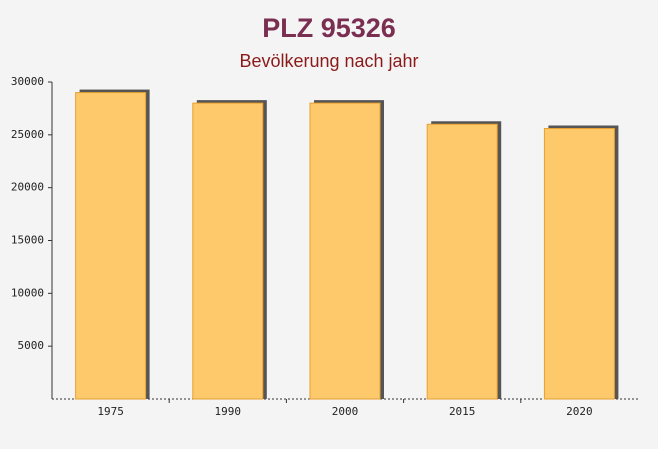 The image size is (658, 449). I want to click on y-tick-label: 25000, so click(27, 134).